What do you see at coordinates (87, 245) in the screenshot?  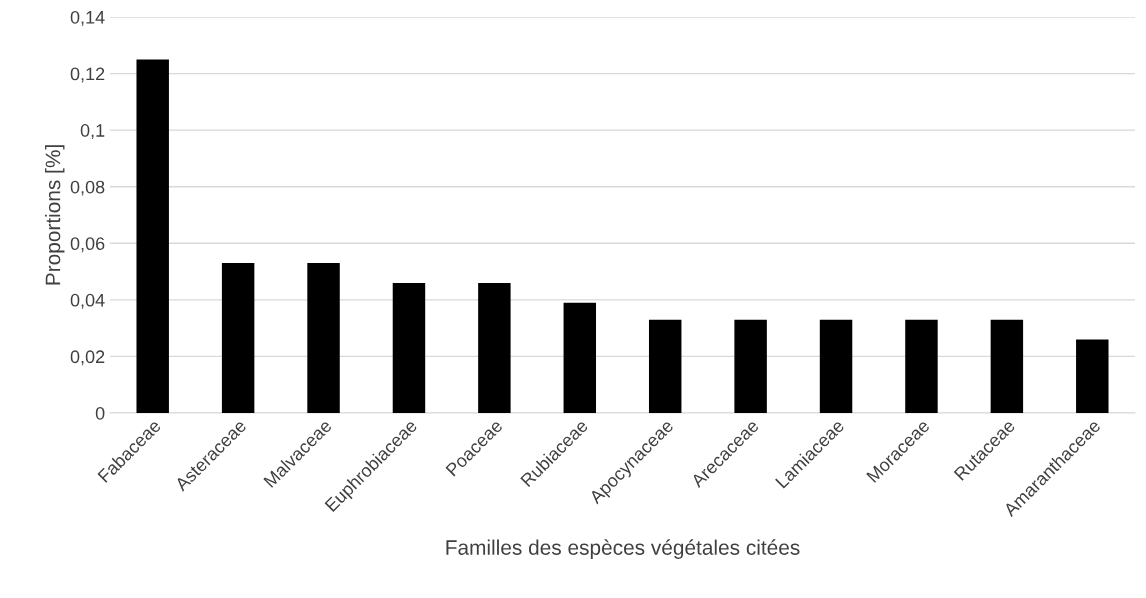 I see `y-tick-label: 0,06` at bounding box center [87, 245].